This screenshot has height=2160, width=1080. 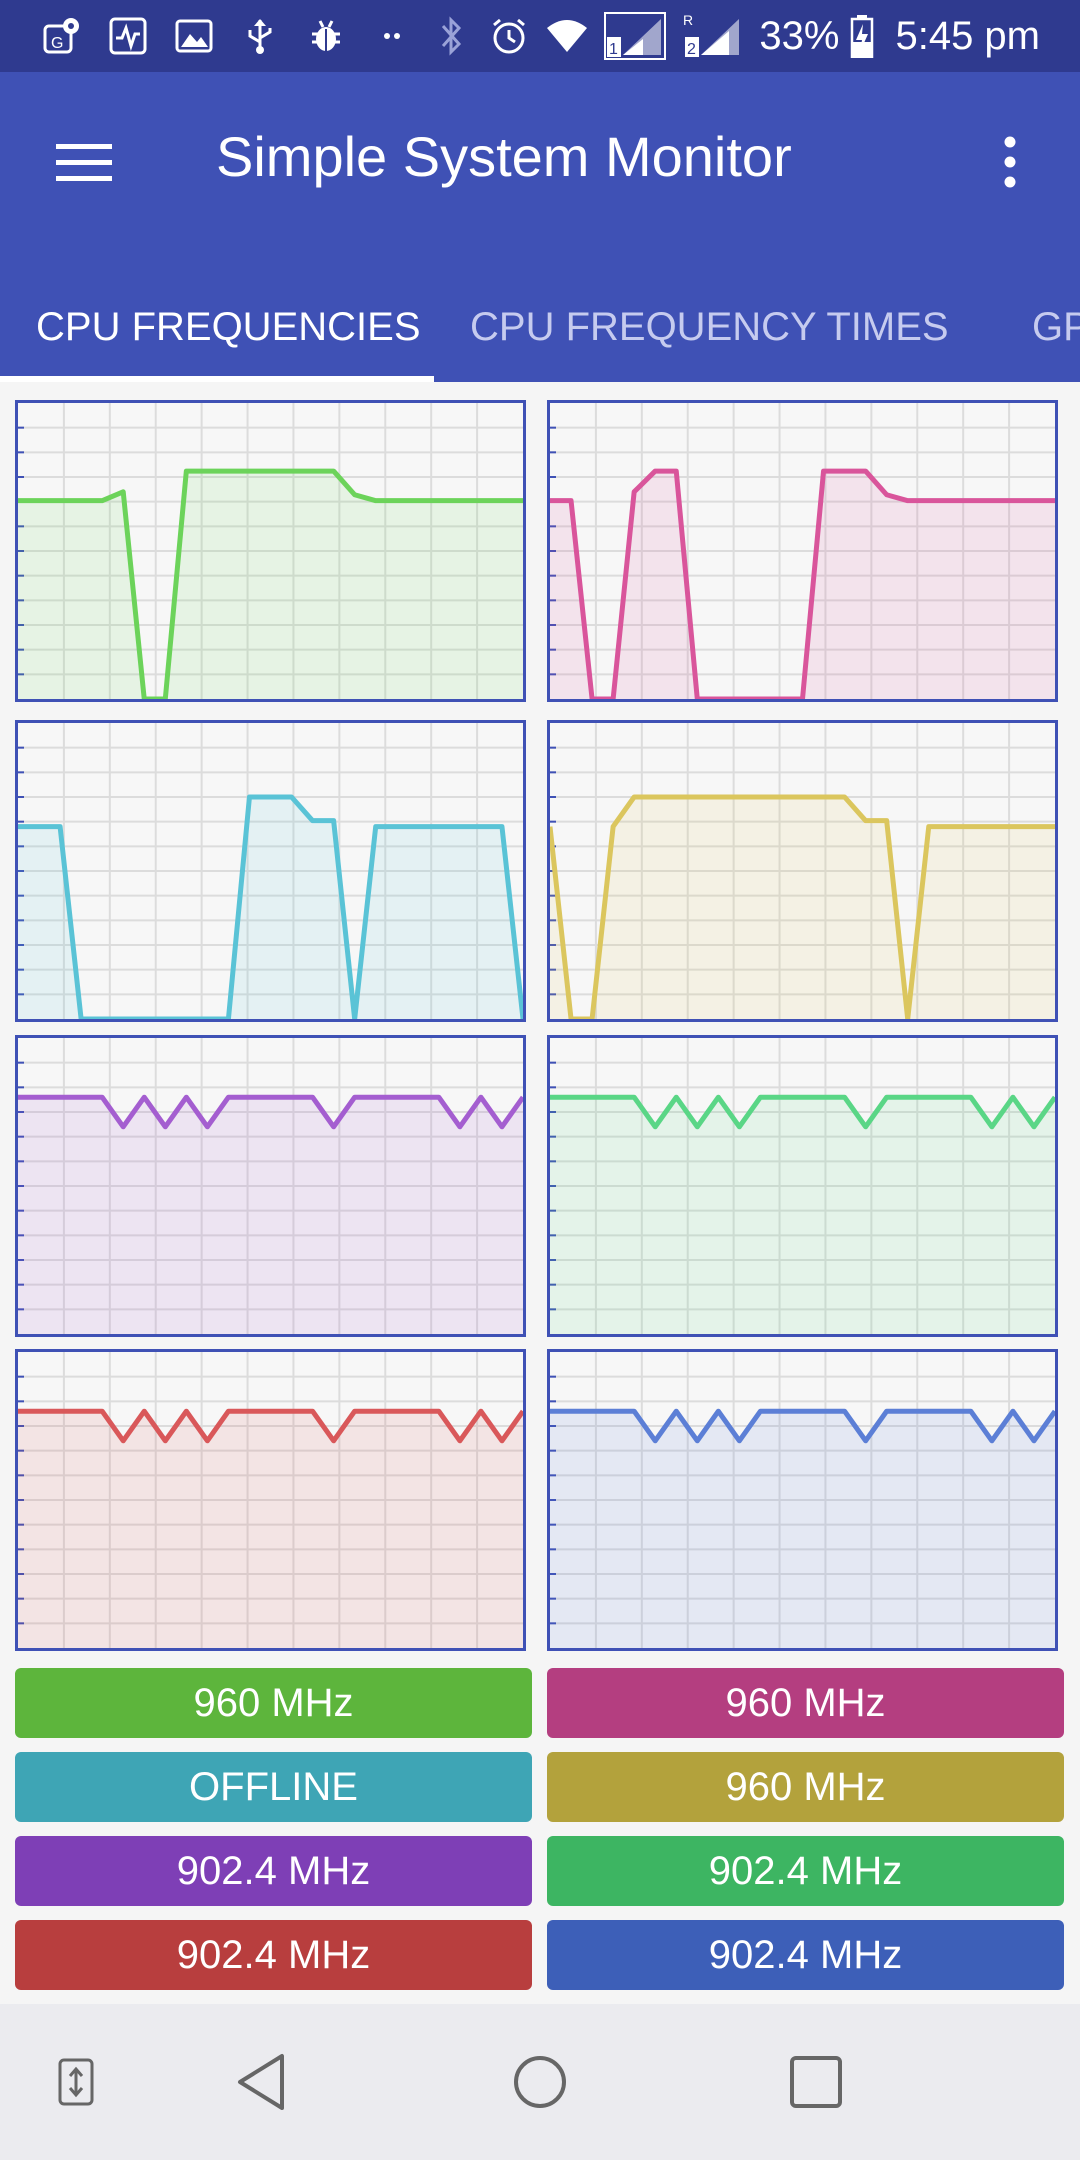 I want to click on home-icon, so click(x=540, y=2082).